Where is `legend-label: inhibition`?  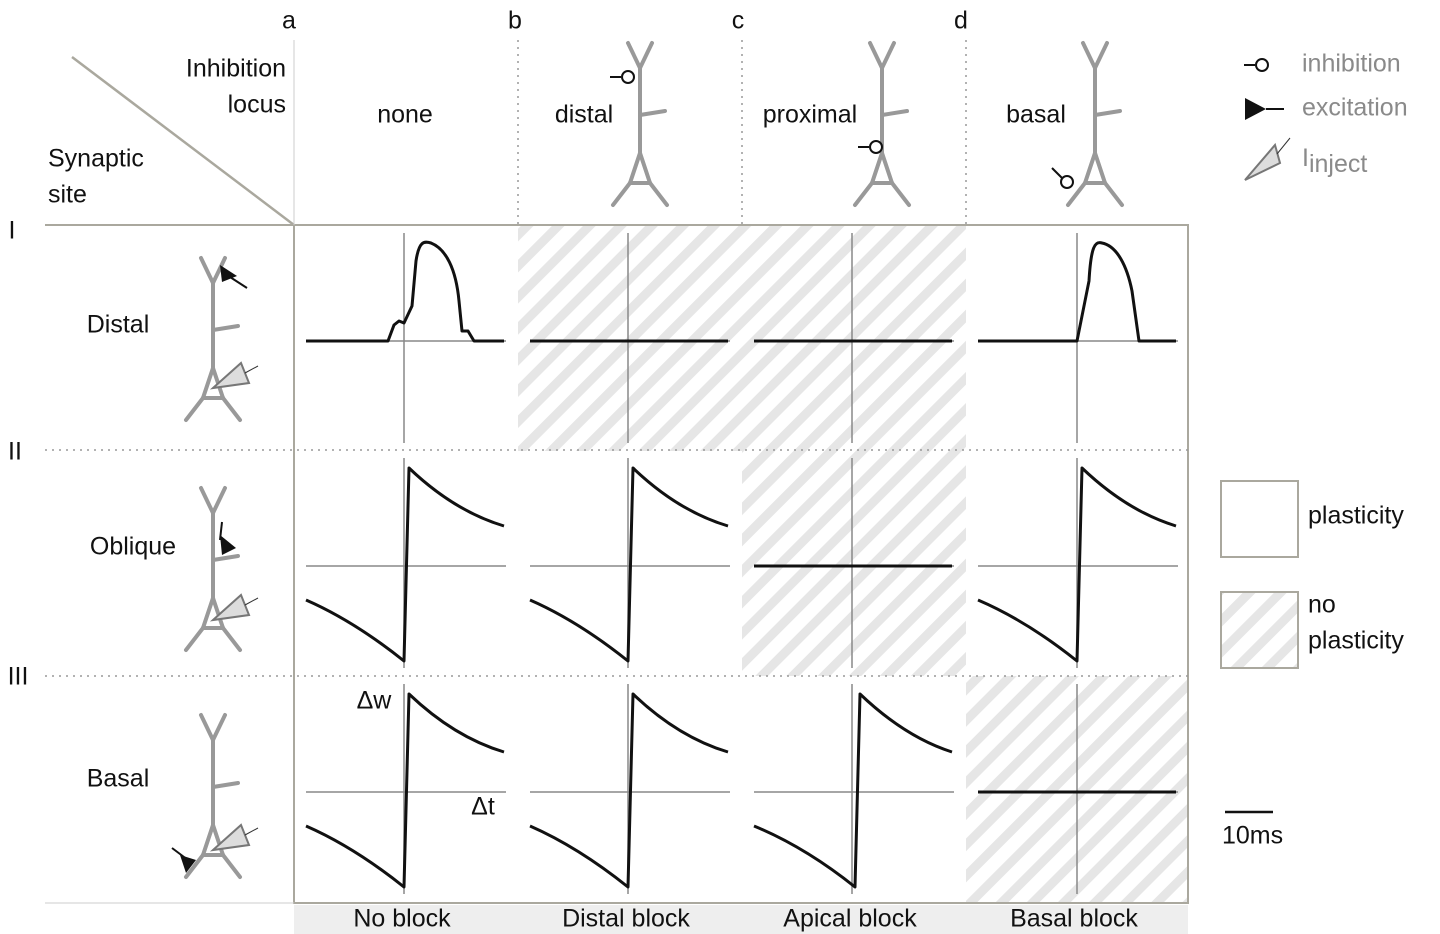
legend-label: inhibition is located at coordinates (1351, 64).